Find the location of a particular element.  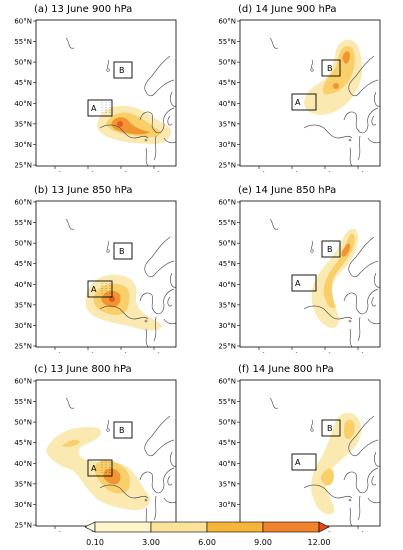

panel-title: (f) 14 June 800 hPa is located at coordinates (286, 369).